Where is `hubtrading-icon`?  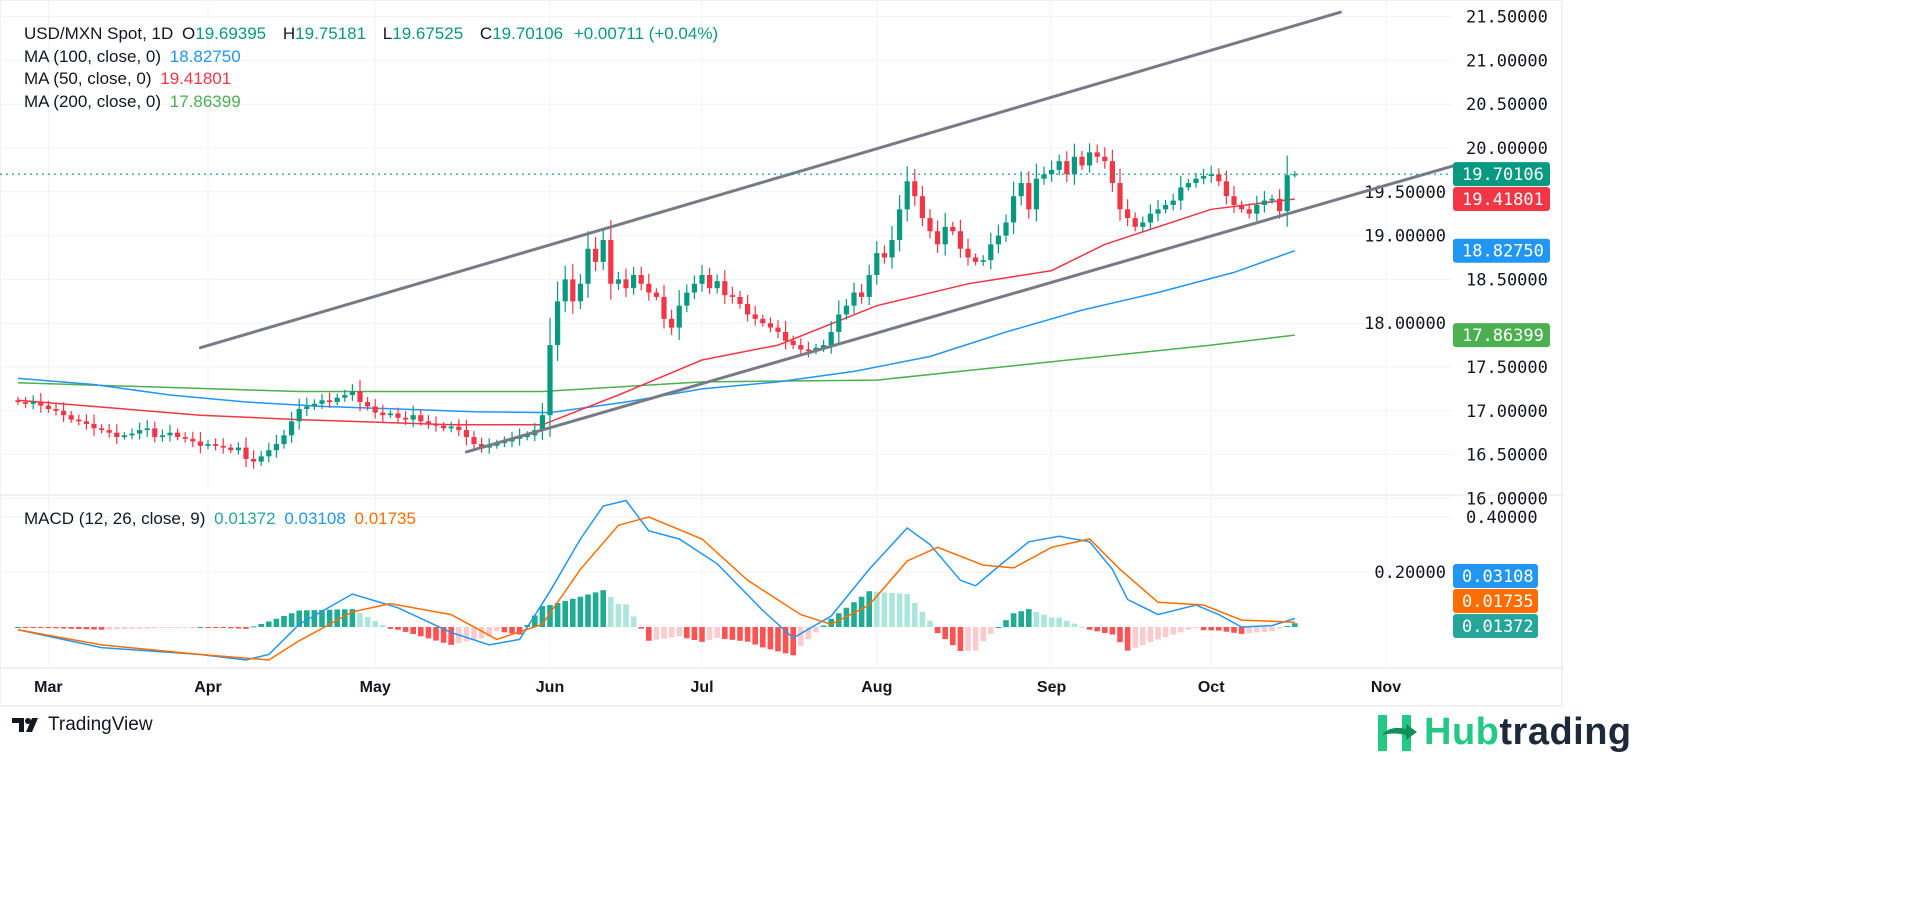 hubtrading-icon is located at coordinates (1397, 732).